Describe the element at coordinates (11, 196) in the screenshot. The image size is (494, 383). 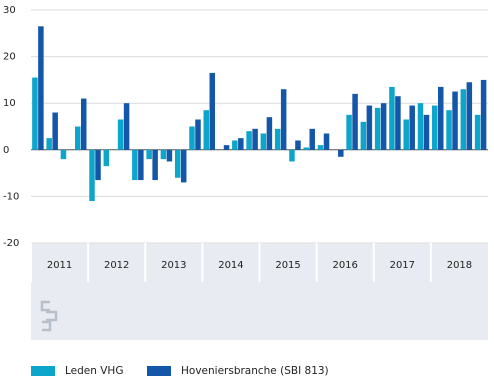
I see `y-tick-label: -10` at that location.